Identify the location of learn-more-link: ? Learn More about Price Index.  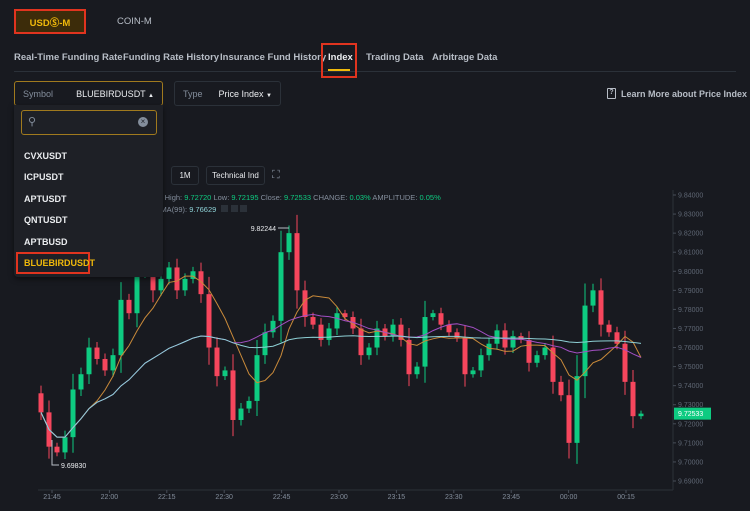
(677, 93).